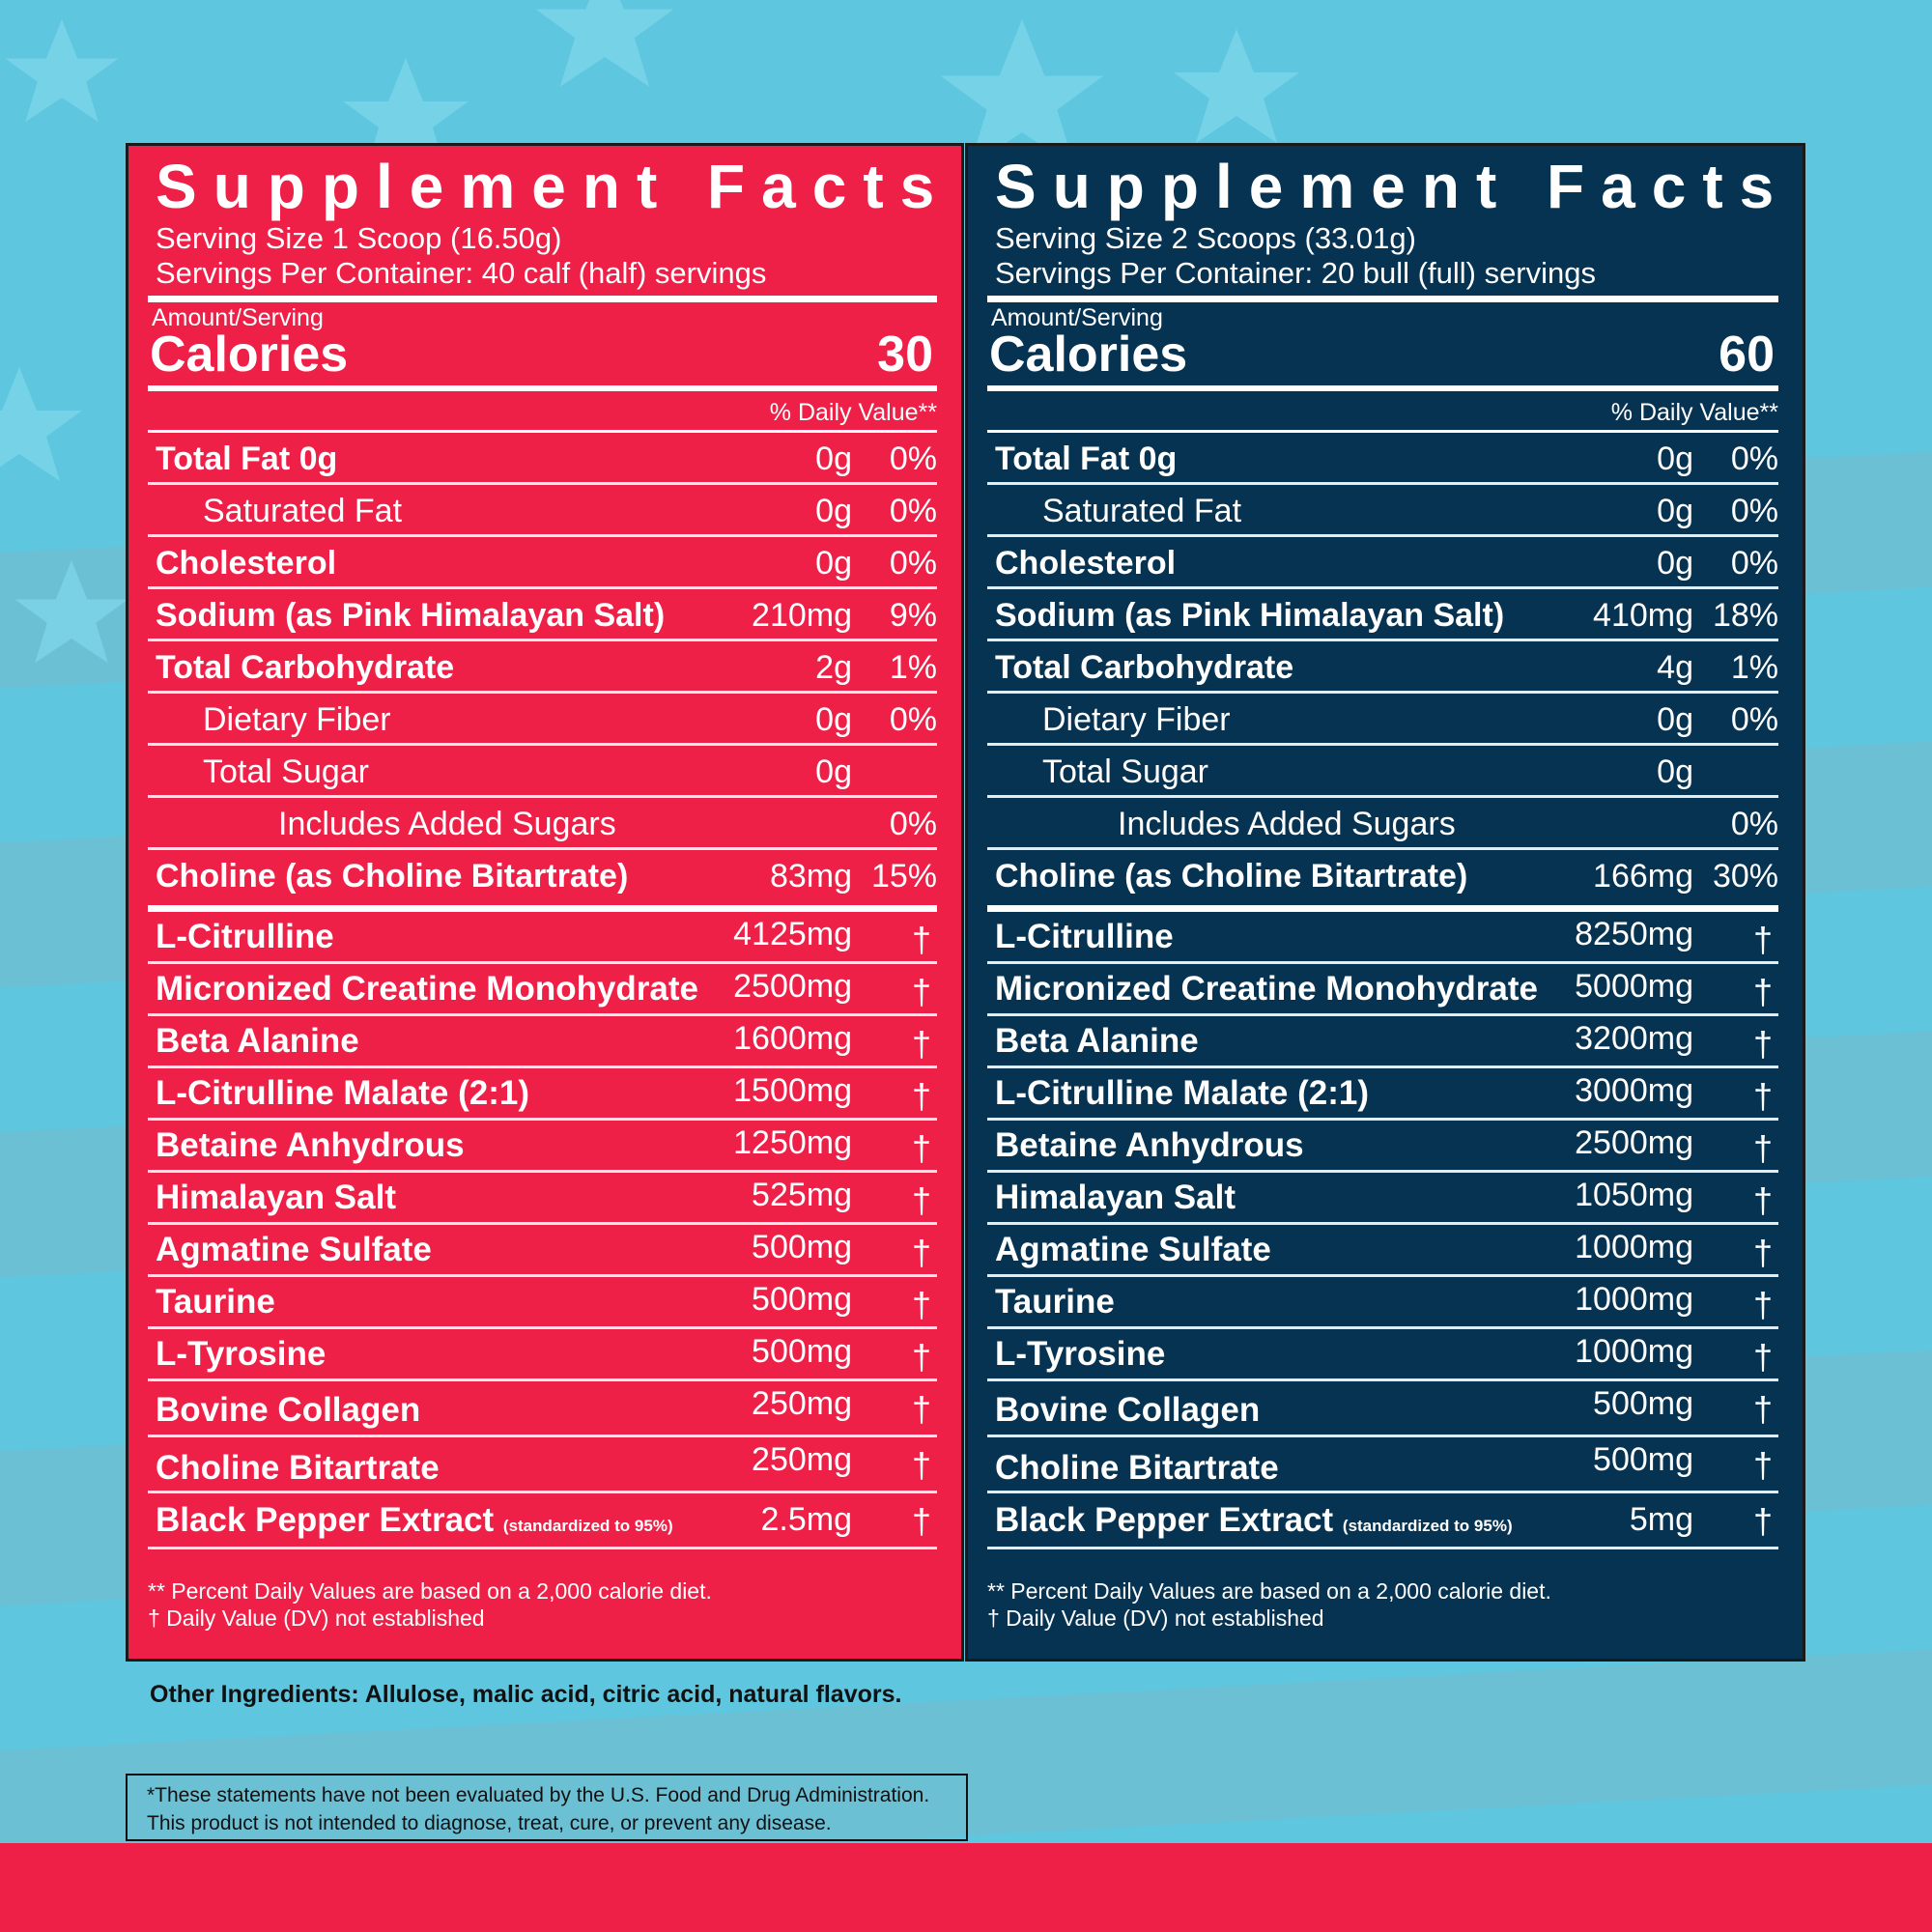  I want to click on ingredient-amount: 250mg, so click(802, 1403).